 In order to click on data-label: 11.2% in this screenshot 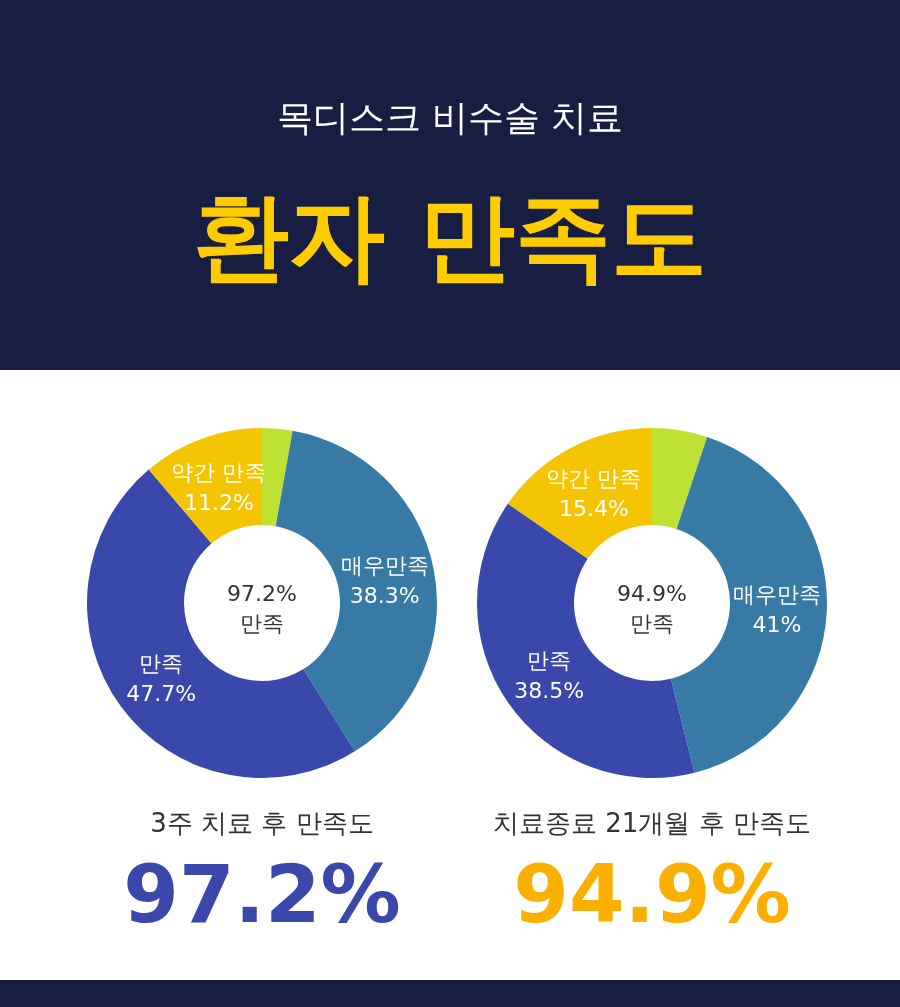, I will do `click(218, 502)`.